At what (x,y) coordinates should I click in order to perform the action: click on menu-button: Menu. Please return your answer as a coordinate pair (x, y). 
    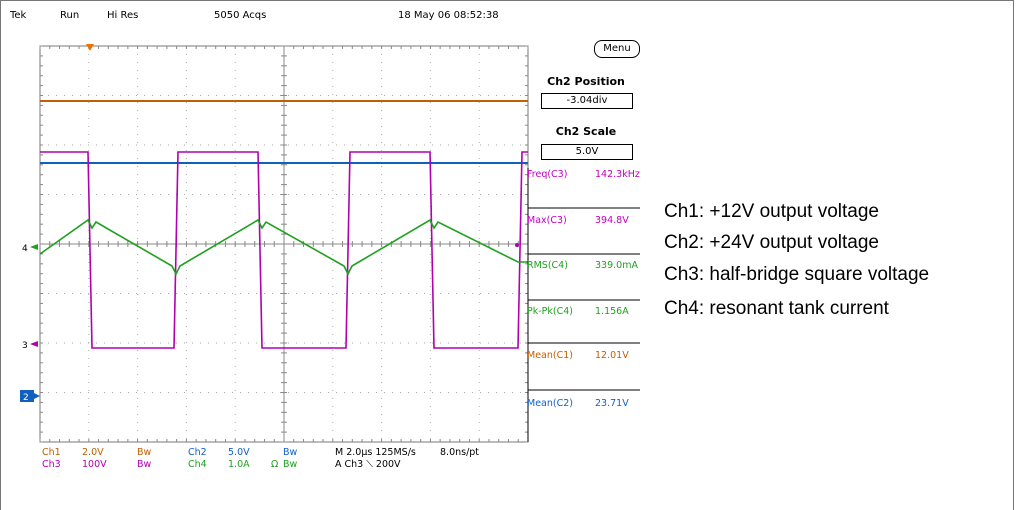
    Looking at the image, I should click on (617, 49).